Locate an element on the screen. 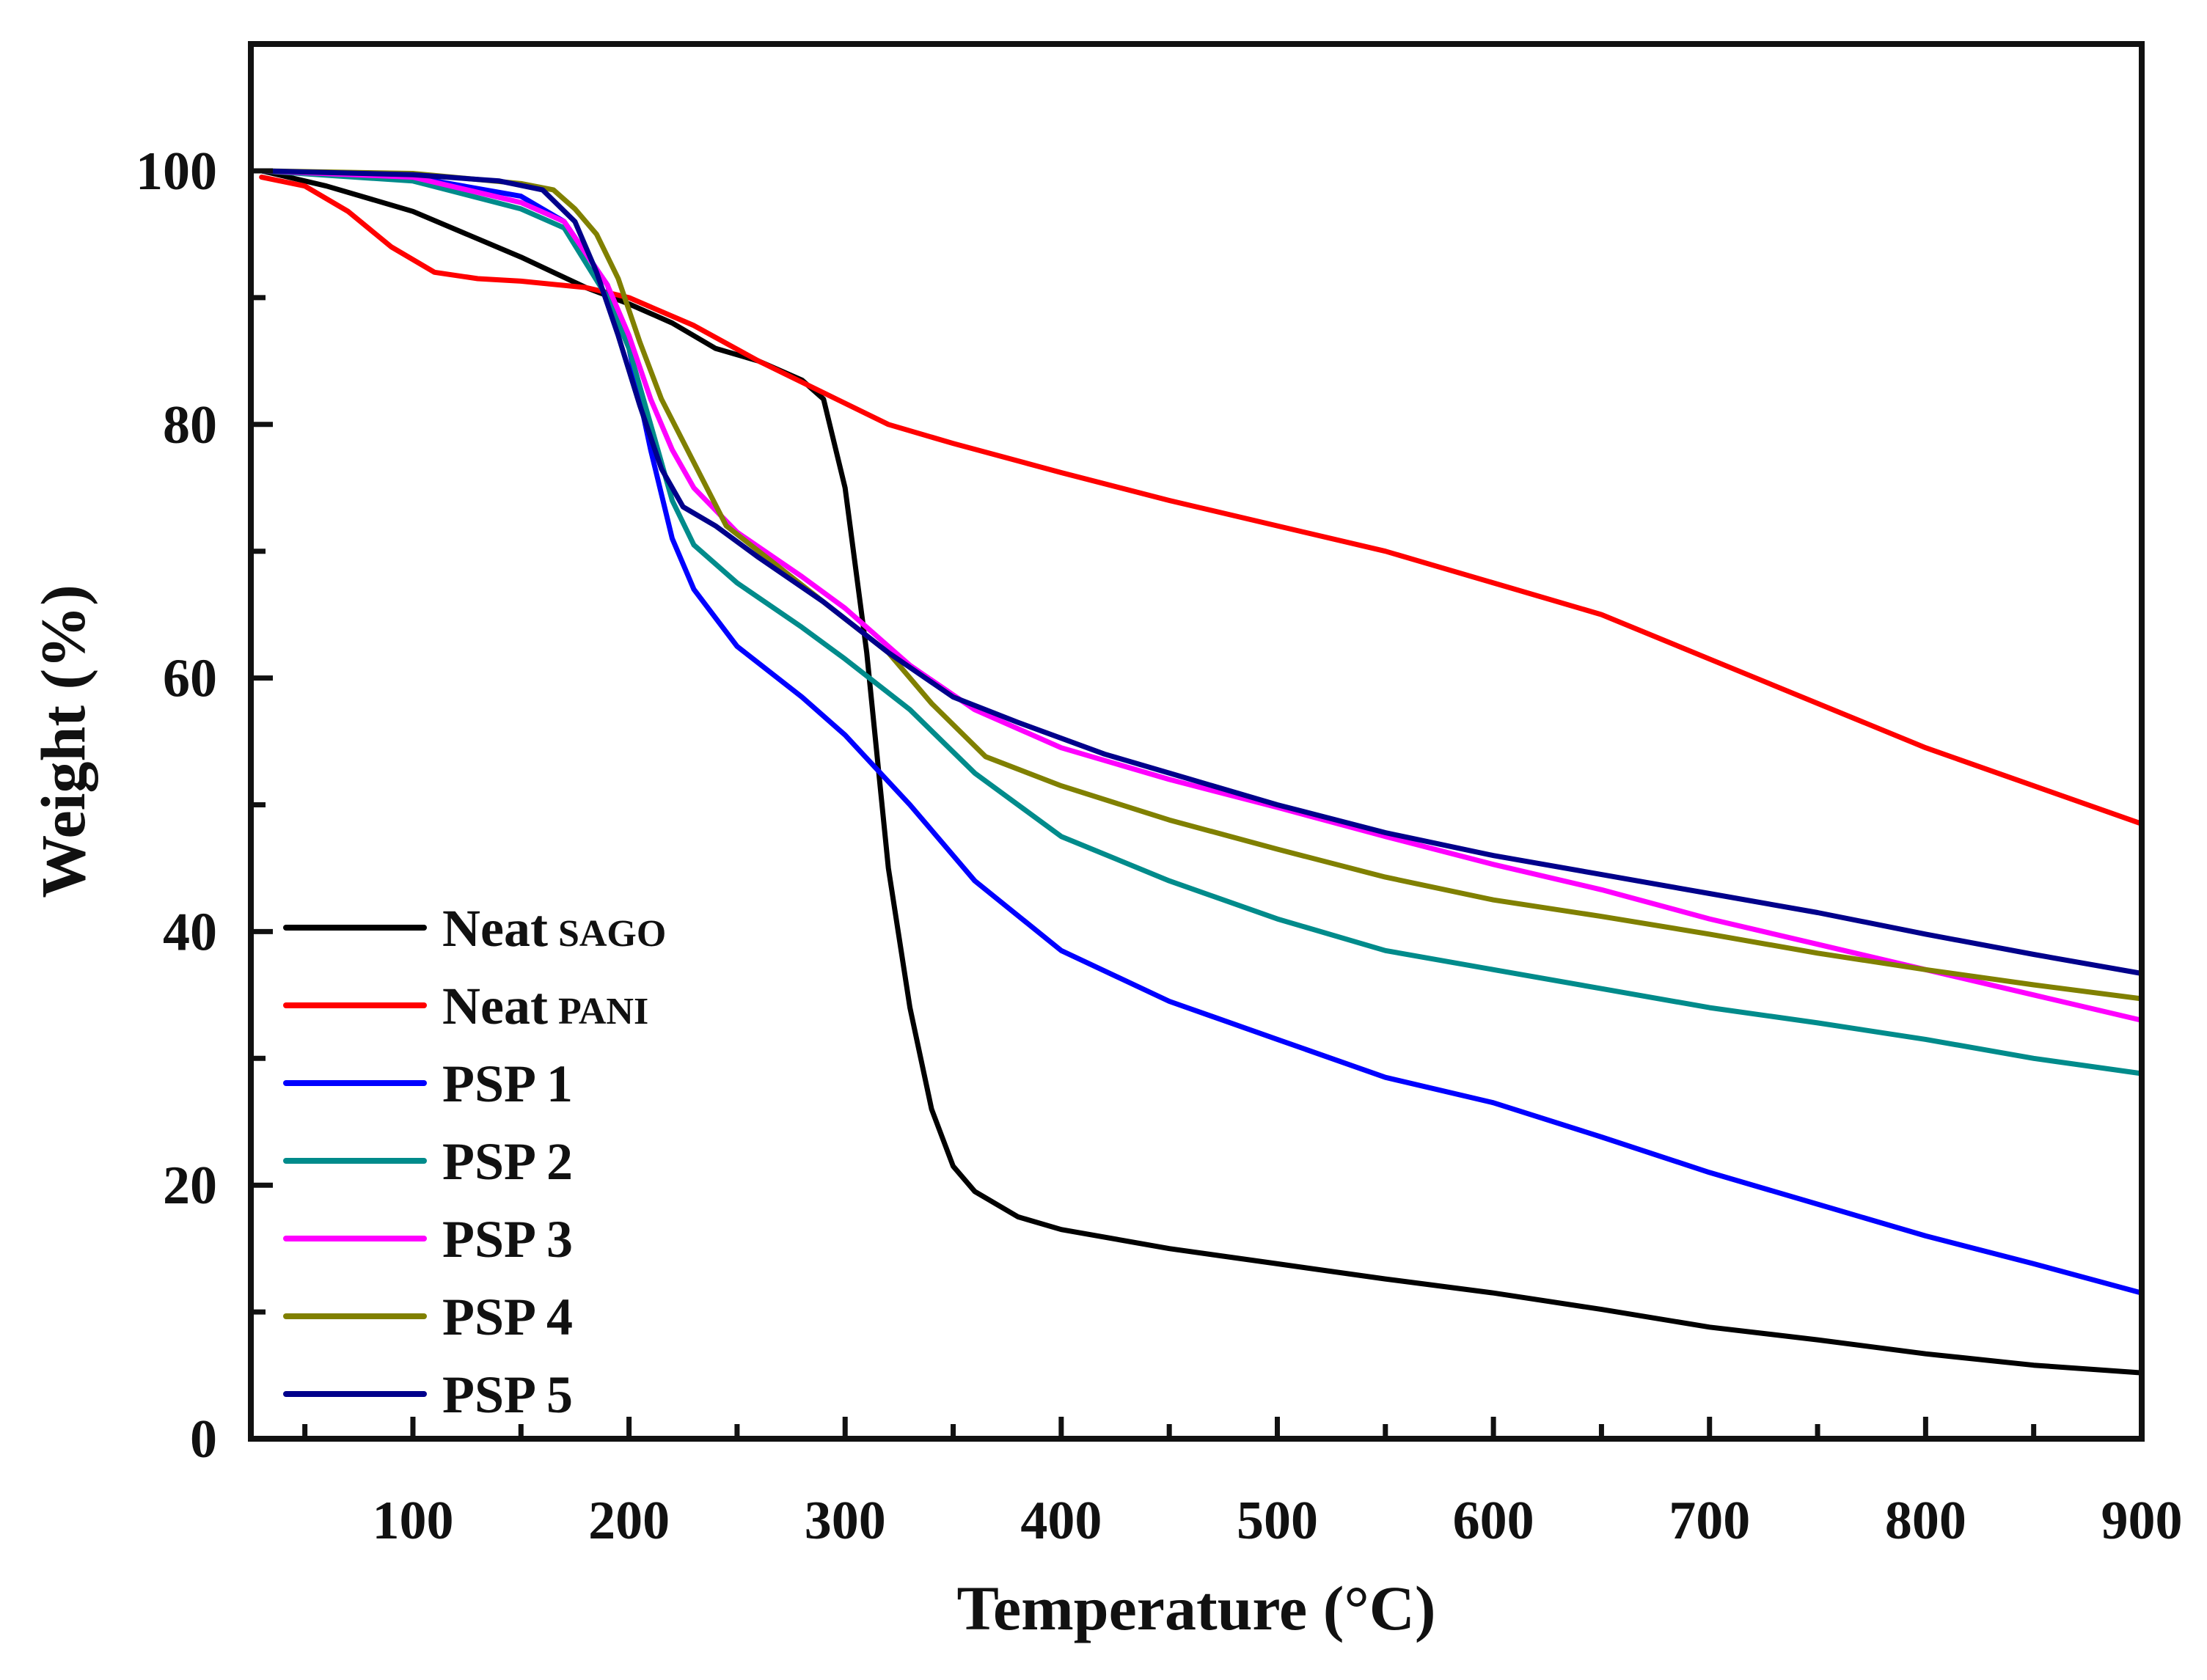 Image resolution: width=2207 pixels, height=1680 pixels. x-tick-label: 800 is located at coordinates (1925, 1521).